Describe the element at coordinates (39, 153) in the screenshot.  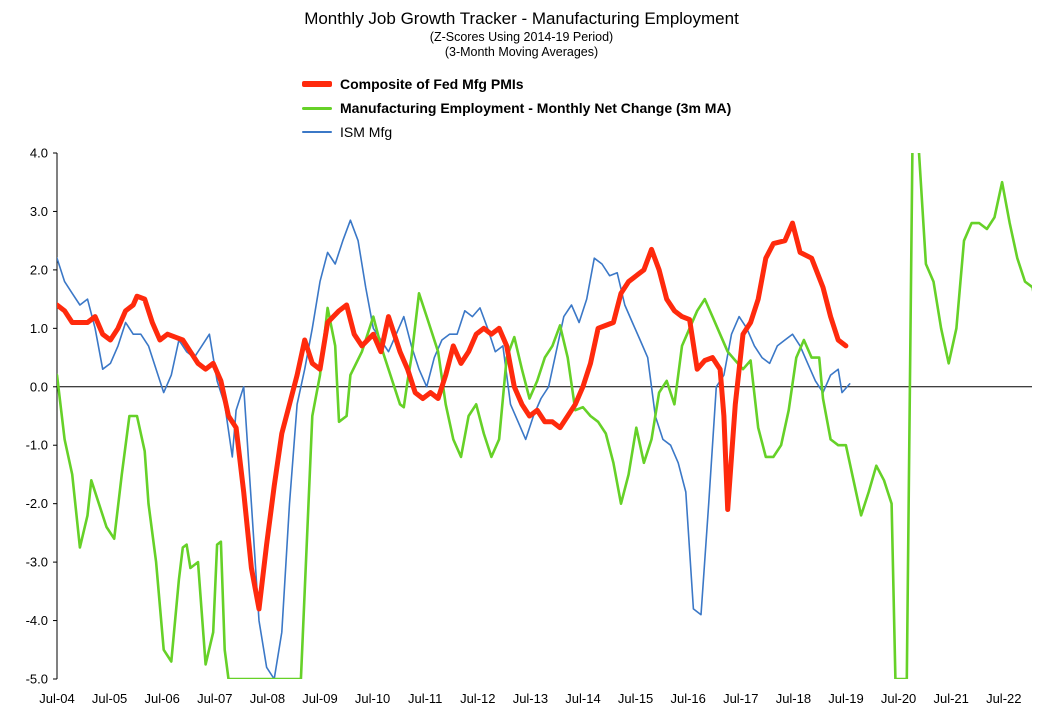
I see `y-tick-label: 4.0` at that location.